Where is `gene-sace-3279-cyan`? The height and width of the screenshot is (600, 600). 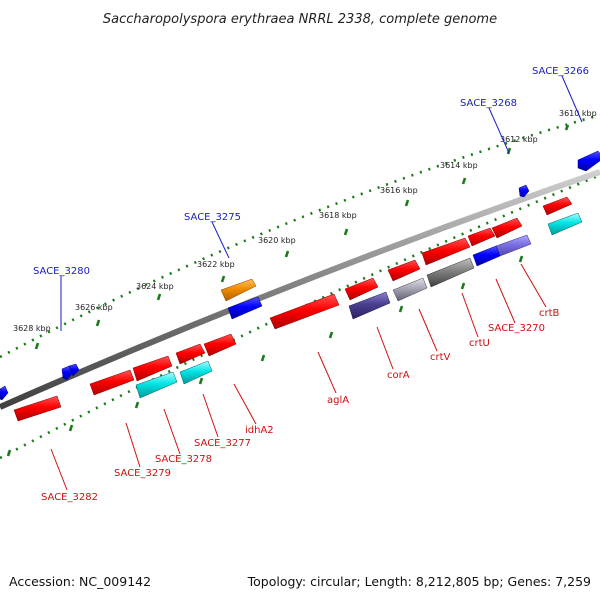
gene-sace-3279-cyan is located at coordinates (156, 385).